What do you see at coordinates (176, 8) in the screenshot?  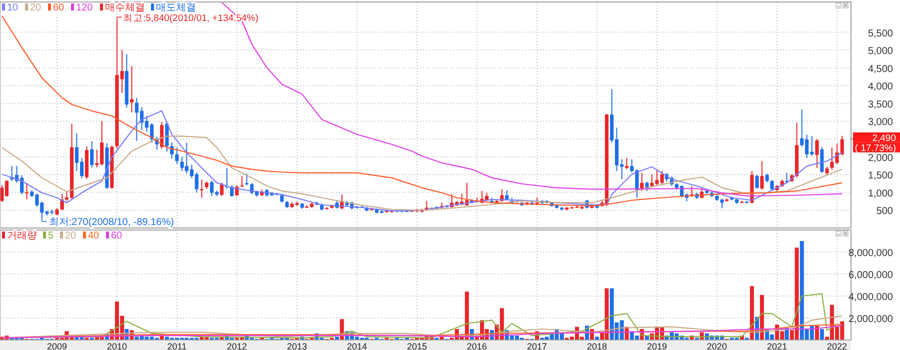 I see `legend-label: 매도체결` at bounding box center [176, 8].